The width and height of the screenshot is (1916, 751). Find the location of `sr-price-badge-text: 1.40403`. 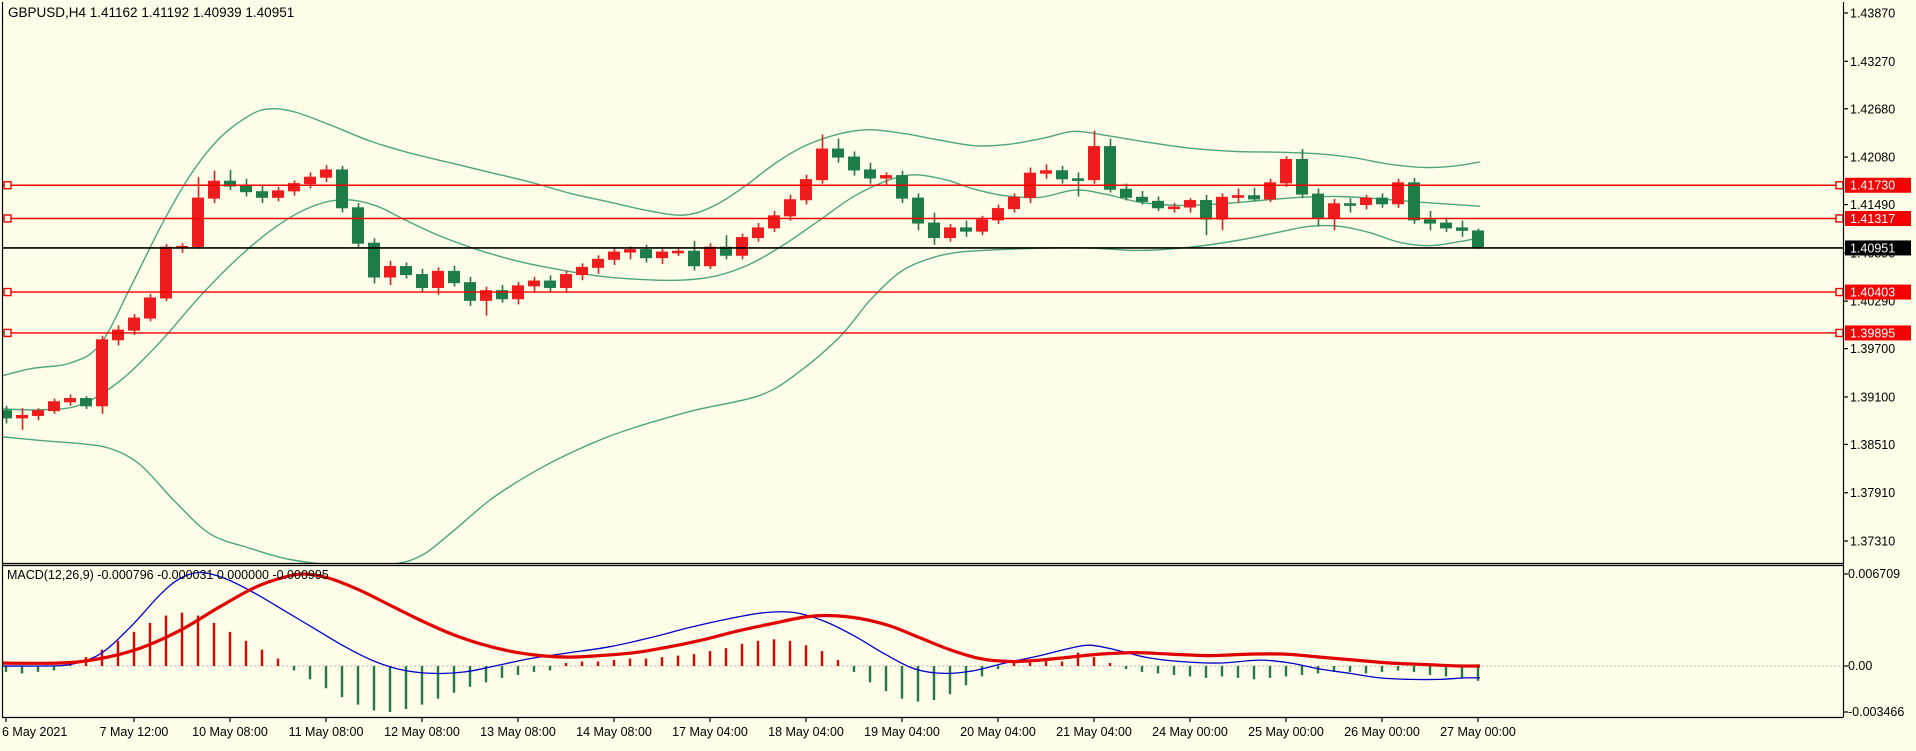

sr-price-badge-text: 1.40403 is located at coordinates (1872, 293).